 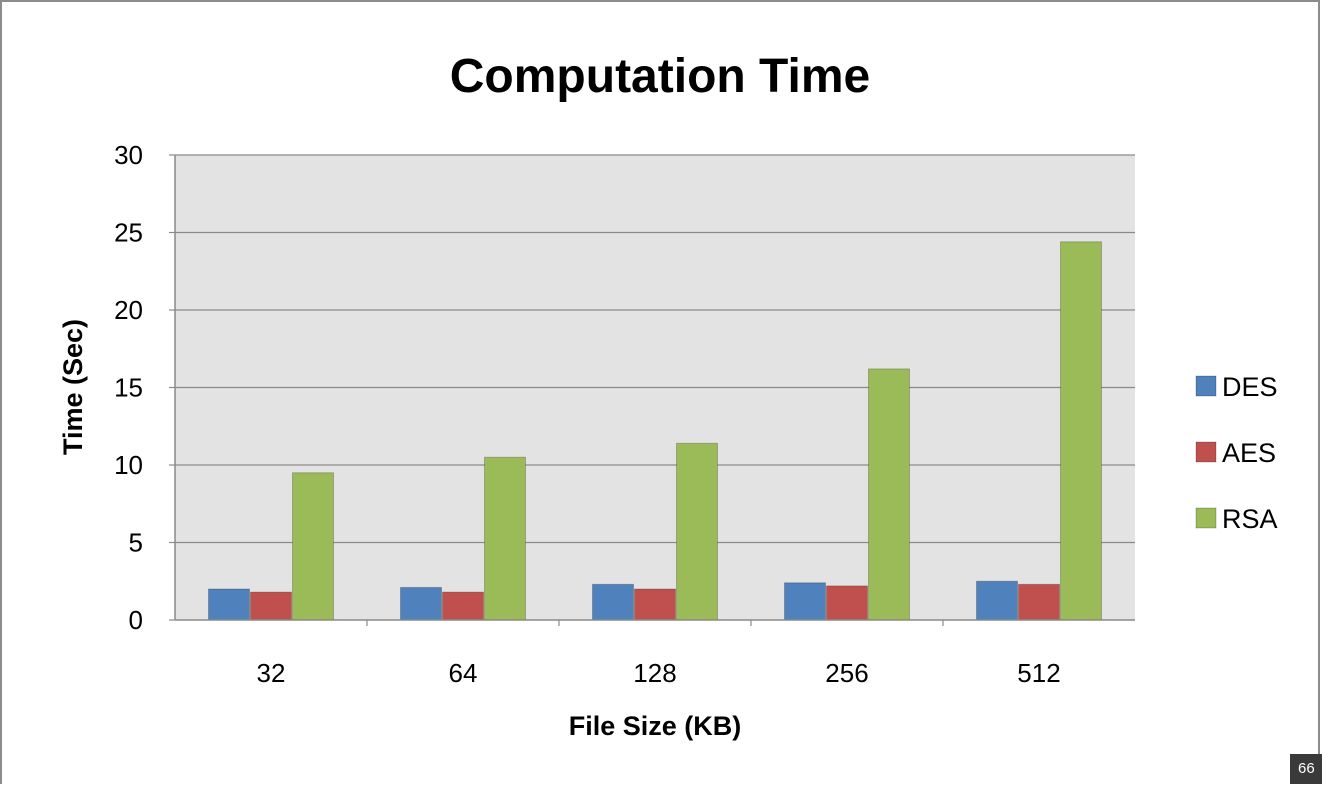 What do you see at coordinates (463, 673) in the screenshot?
I see `x-tick-label: 64` at bounding box center [463, 673].